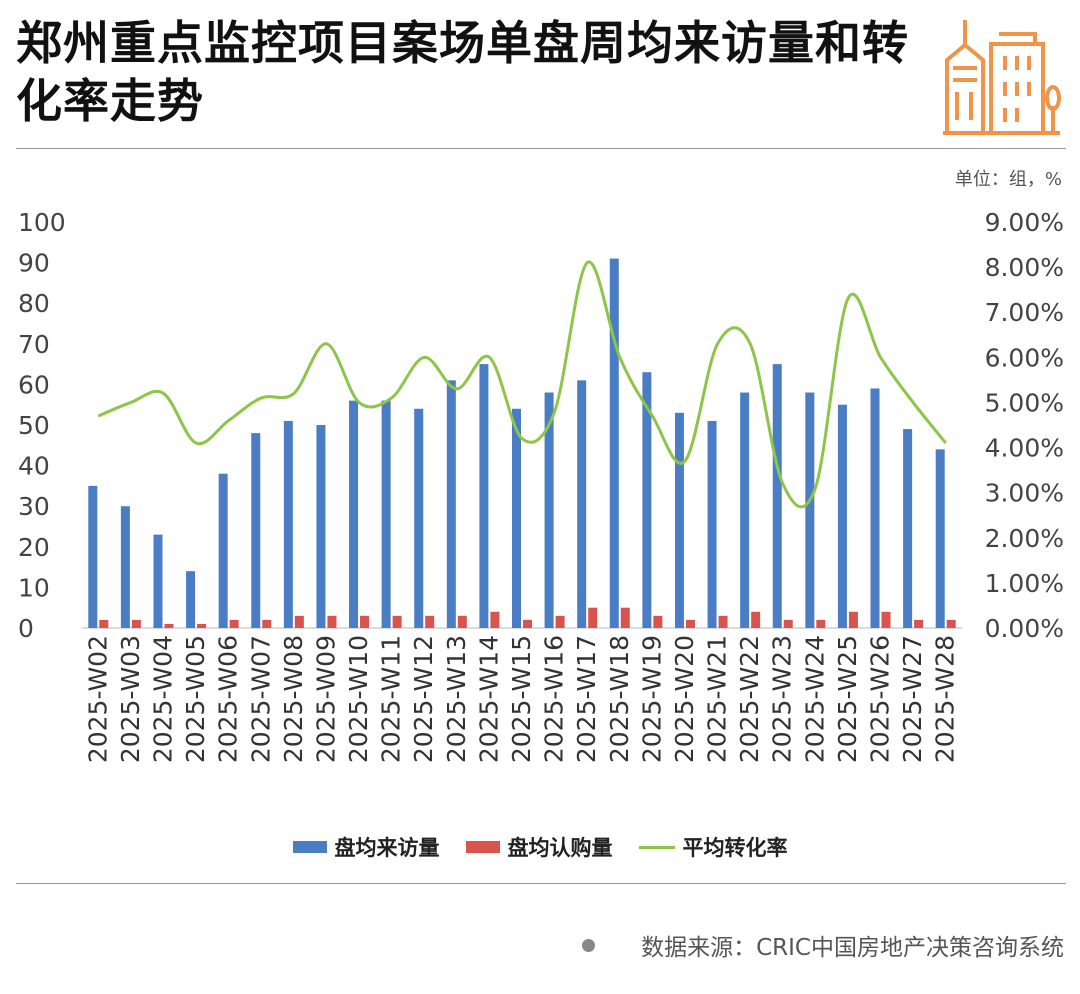 This screenshot has width=1080, height=994. I want to click on x-tick-label: 2025-W28, so click(945, 699).